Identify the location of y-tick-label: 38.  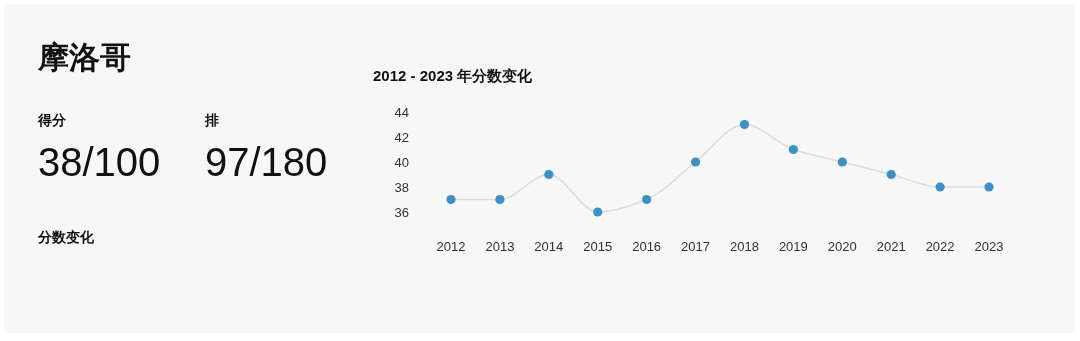
(401, 187).